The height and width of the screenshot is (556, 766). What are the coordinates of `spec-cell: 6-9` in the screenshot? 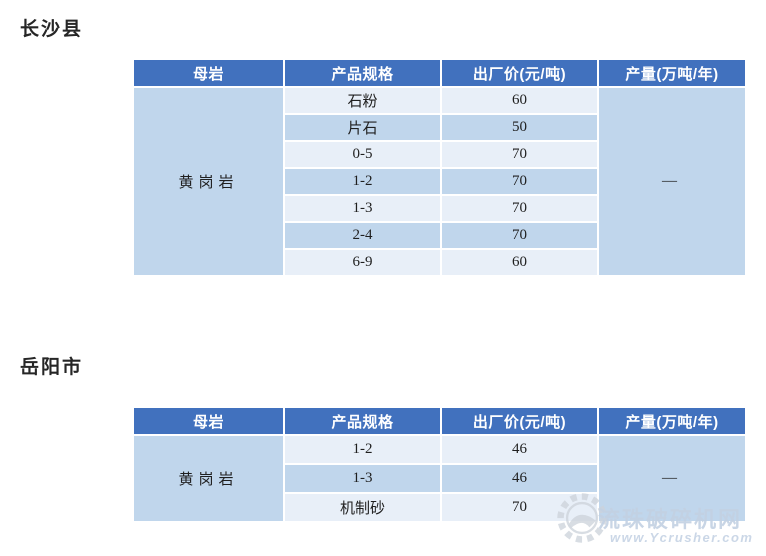 It's located at (362, 262).